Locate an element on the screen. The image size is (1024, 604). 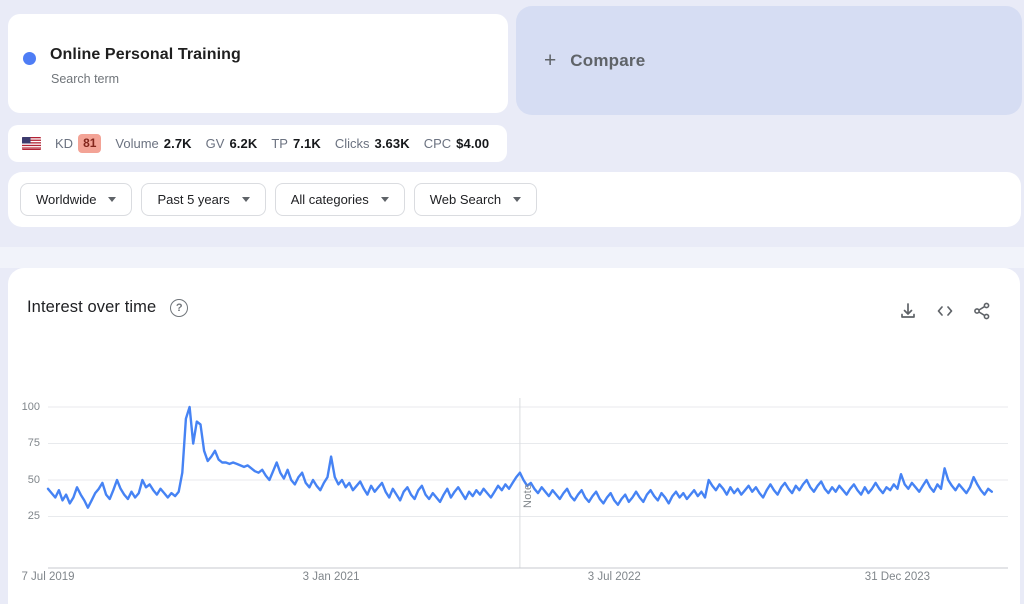
cpc-value: $4.00 is located at coordinates (473, 143).